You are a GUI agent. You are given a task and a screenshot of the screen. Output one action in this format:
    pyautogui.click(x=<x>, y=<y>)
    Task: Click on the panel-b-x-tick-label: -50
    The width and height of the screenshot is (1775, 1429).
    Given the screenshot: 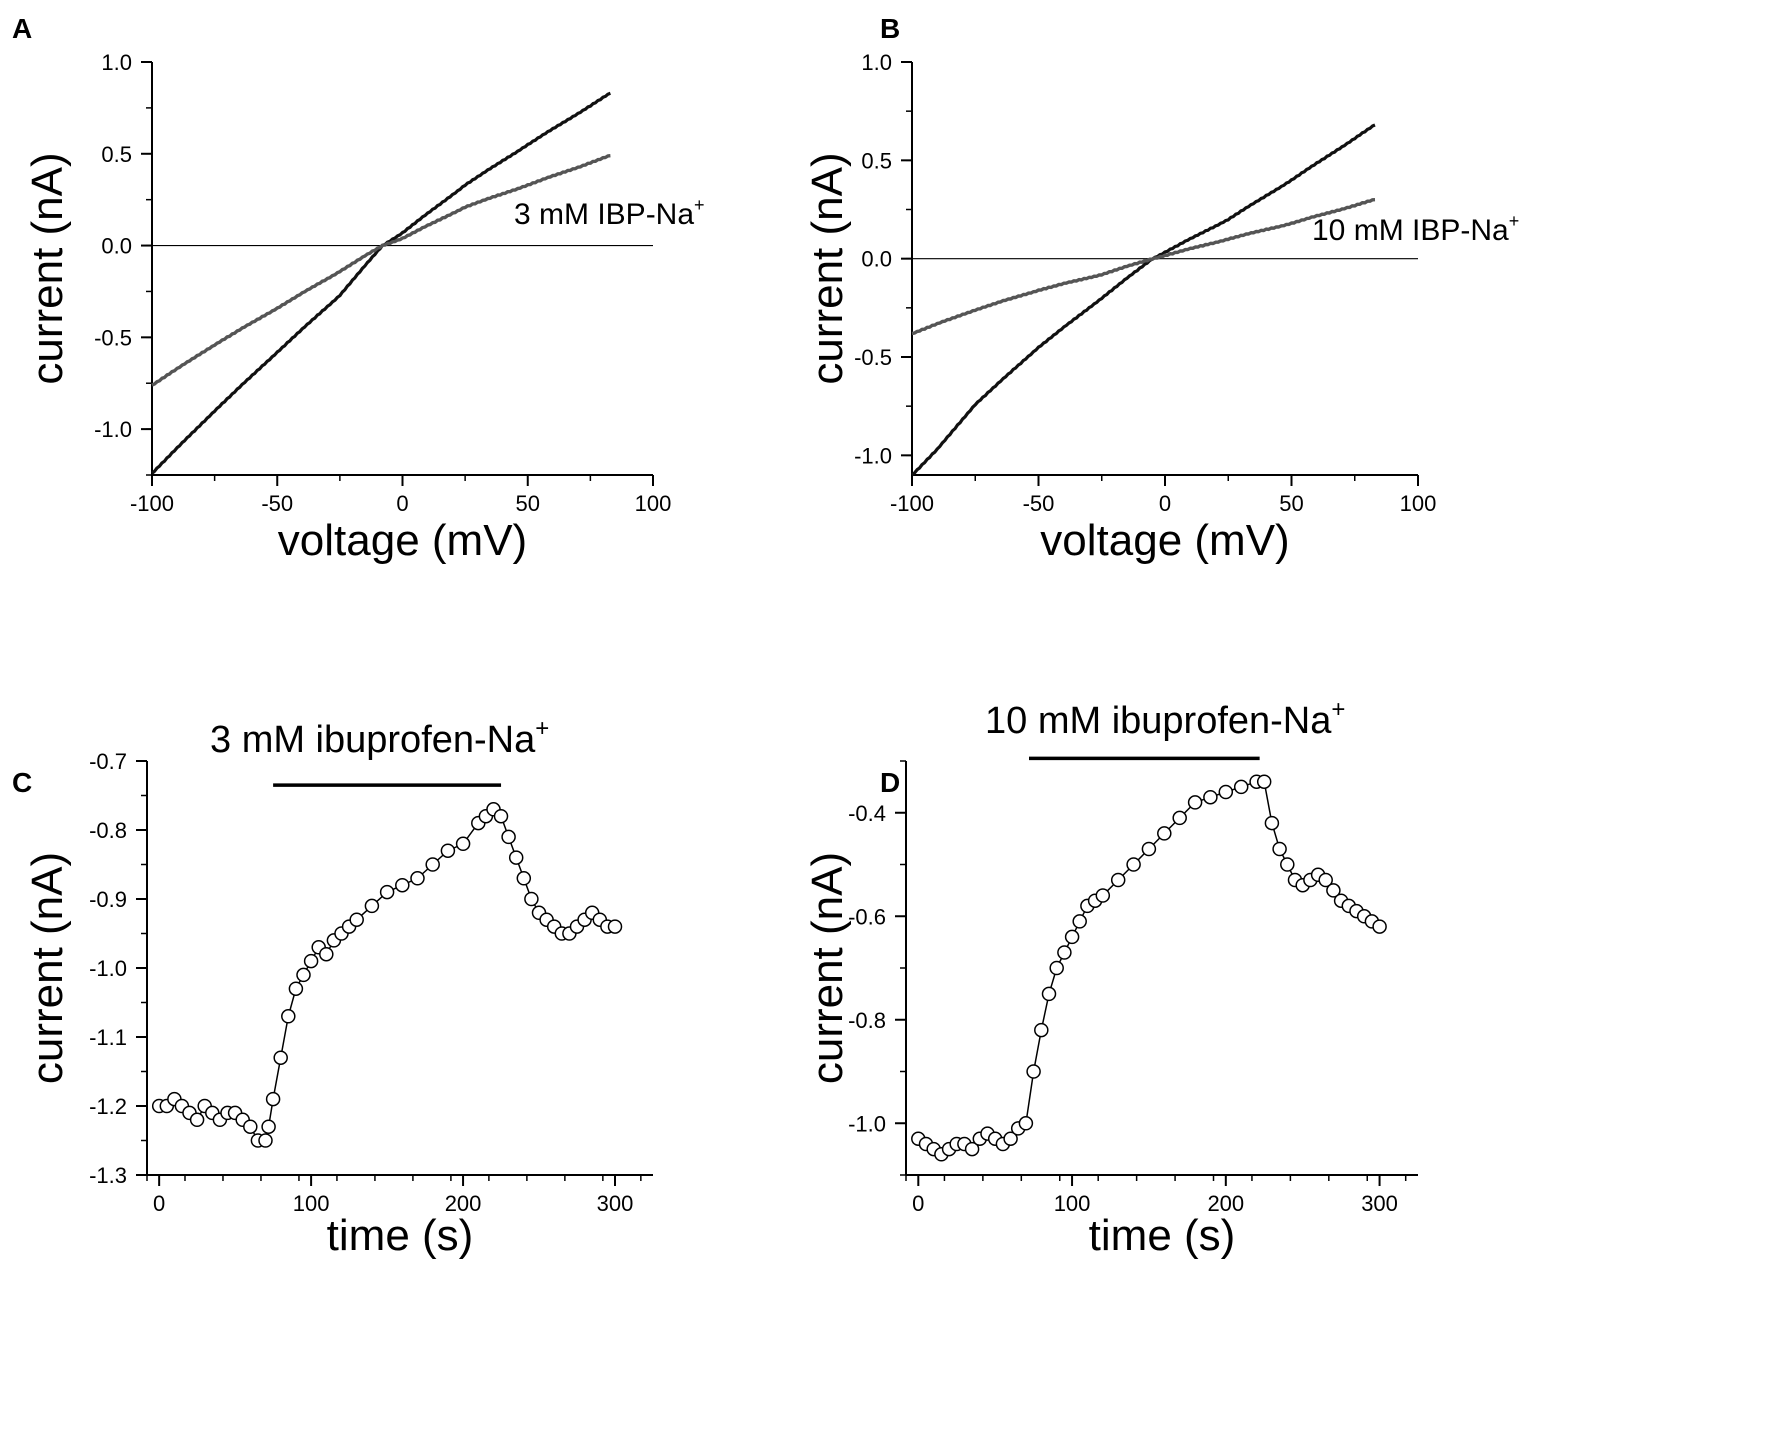 What is the action you would take?
    pyautogui.click(x=1039, y=503)
    